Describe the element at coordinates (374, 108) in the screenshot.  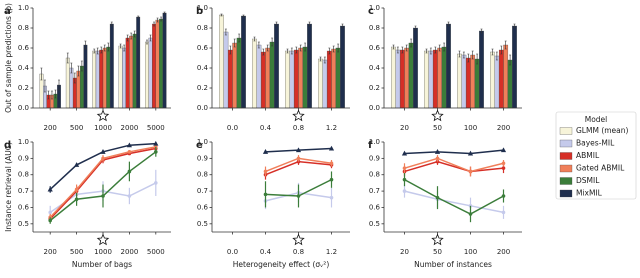
I see `y-tick-label: 0.0` at that location.